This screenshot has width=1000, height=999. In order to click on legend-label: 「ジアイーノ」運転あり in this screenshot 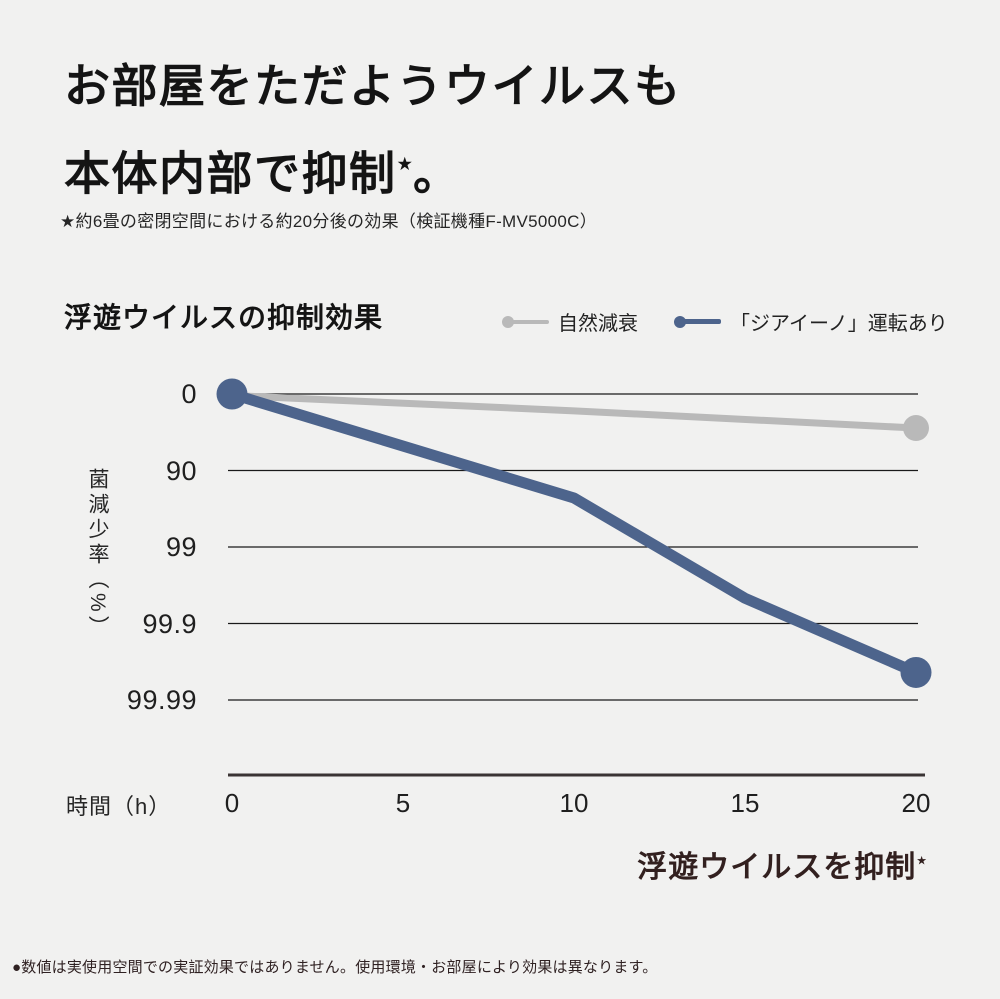, I will do `click(839, 324)`.